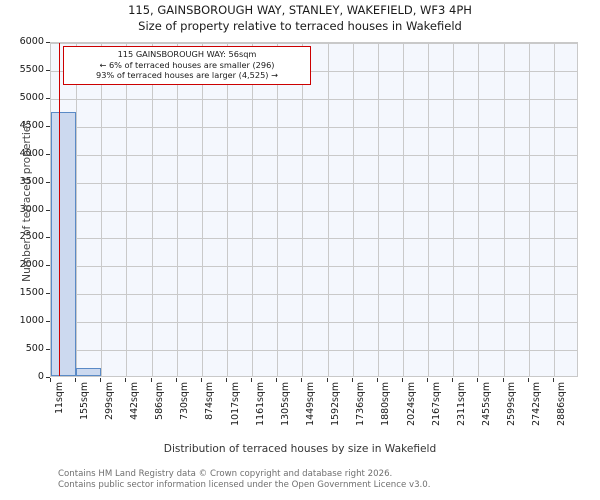  Describe the element at coordinates (160, 401) in the screenshot. I see `x-axis-tick-label: 586sqm` at that location.